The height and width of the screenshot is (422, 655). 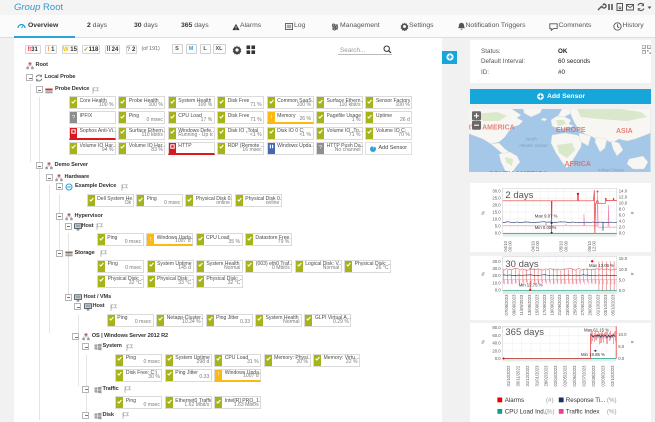 I want to click on svg-text: 28/02/2023, so click(x=546, y=375).